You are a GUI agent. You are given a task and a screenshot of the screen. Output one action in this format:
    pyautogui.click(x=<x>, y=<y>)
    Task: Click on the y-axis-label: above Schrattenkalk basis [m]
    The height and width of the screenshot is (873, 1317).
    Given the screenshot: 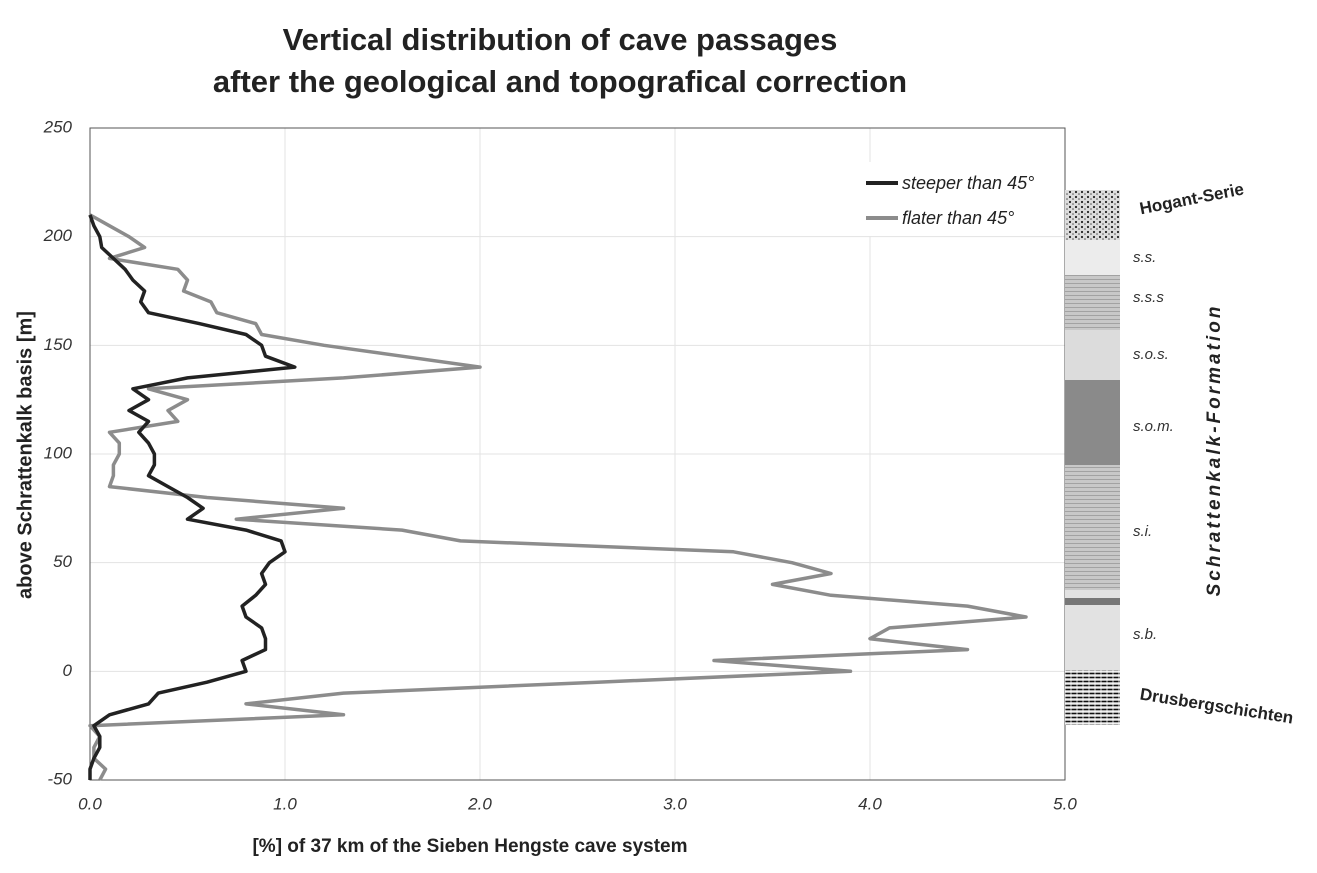 What is the action you would take?
    pyautogui.click(x=25, y=455)
    